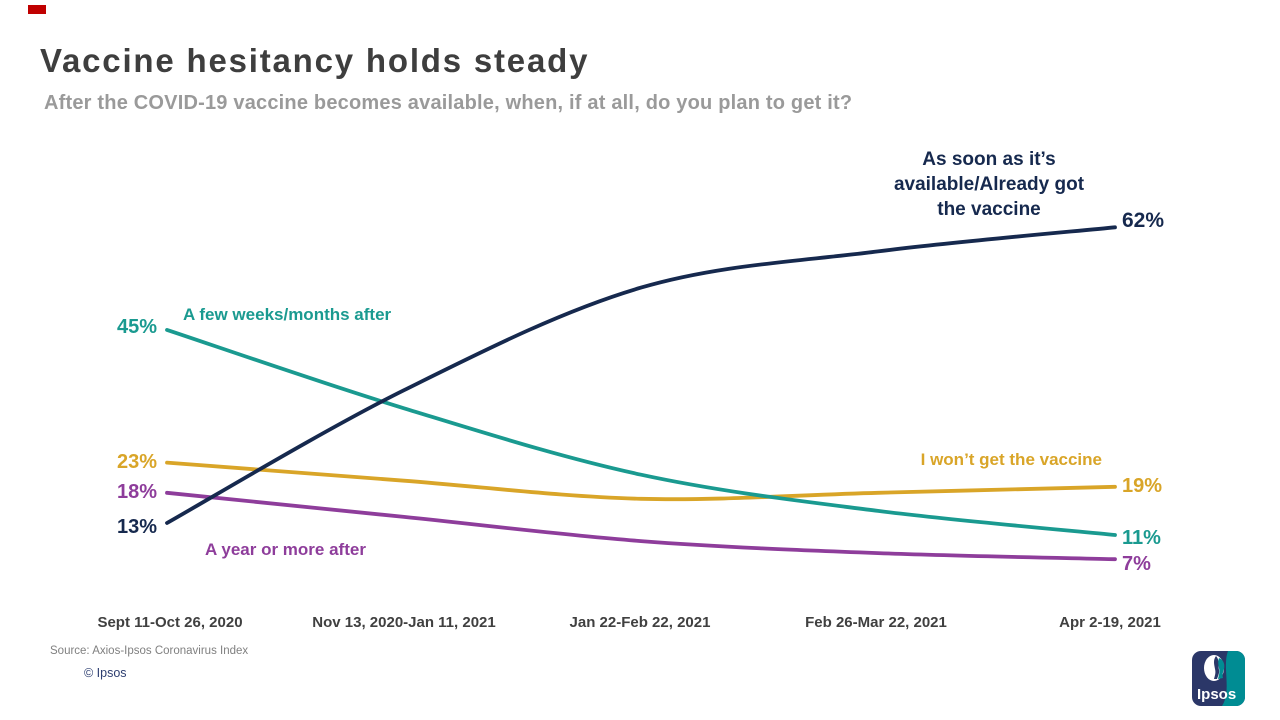 Image resolution: width=1280 pixels, height=720 pixels. What do you see at coordinates (136, 492) in the screenshot?
I see `value-label-start-year-or-more: 18%` at bounding box center [136, 492].